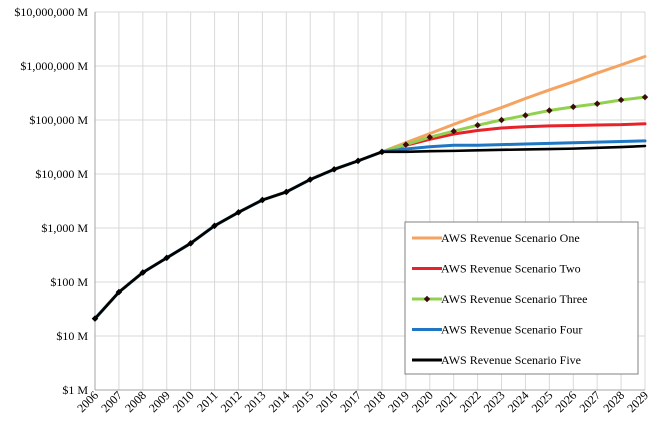  What do you see at coordinates (470, 401) in the screenshot?
I see `x-tick-label: 2022` at bounding box center [470, 401].